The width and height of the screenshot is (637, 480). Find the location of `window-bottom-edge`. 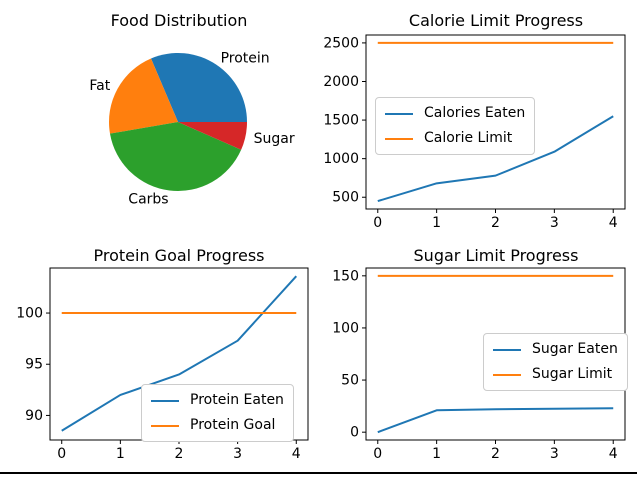

window-bottom-edge is located at coordinates (318, 473).